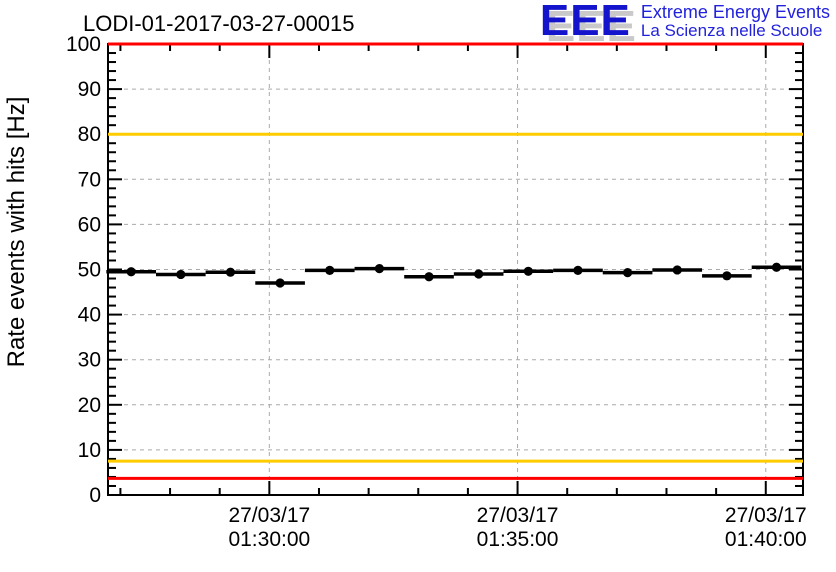 The image size is (836, 572). What do you see at coordinates (89, 224) in the screenshot?
I see `y-tick-label: 60` at bounding box center [89, 224].